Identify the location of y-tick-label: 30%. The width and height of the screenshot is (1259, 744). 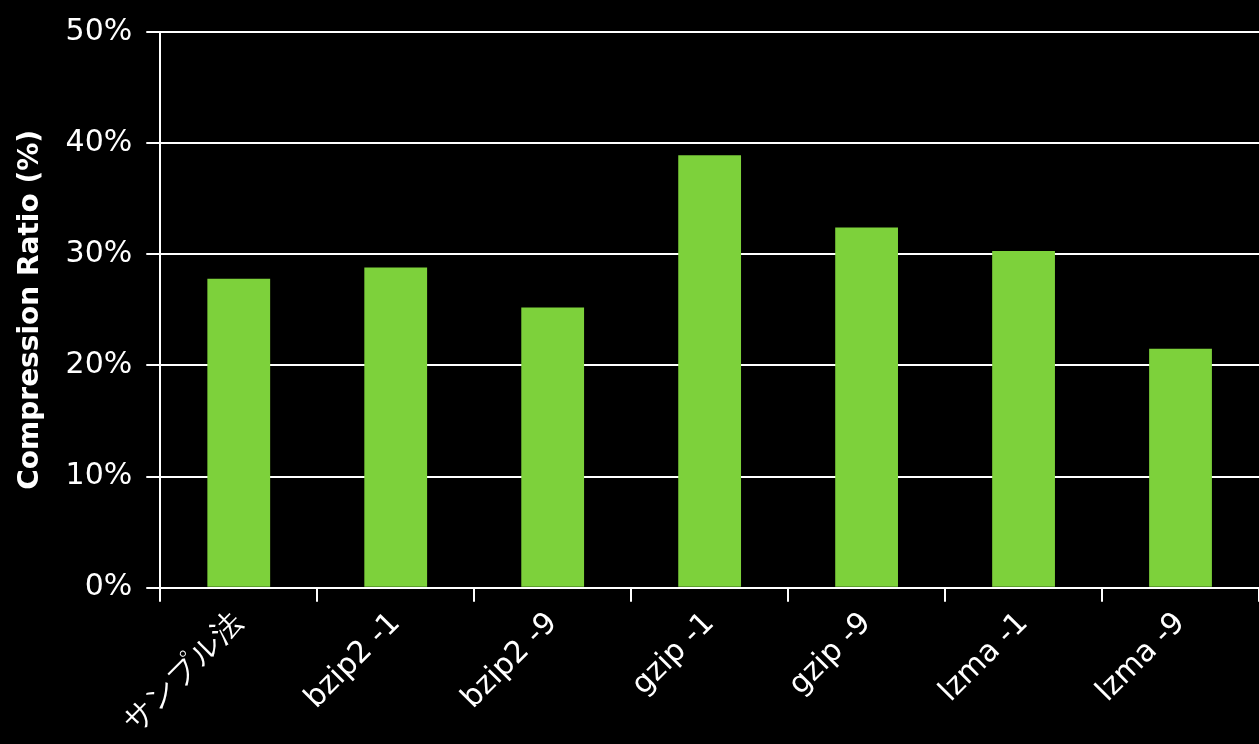
(99, 252).